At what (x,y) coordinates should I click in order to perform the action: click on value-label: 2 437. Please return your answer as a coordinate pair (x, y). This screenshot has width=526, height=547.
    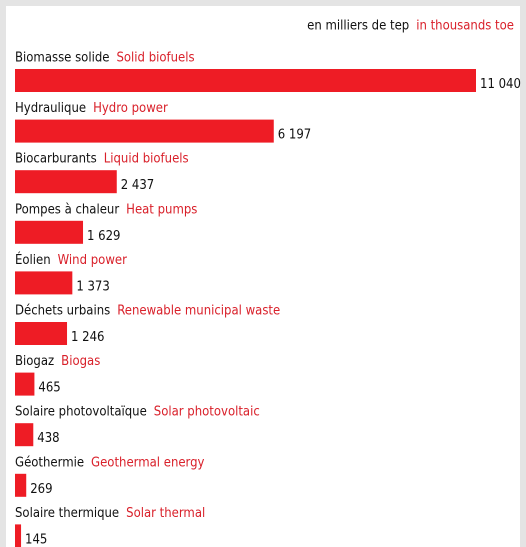
    Looking at the image, I should click on (137, 185).